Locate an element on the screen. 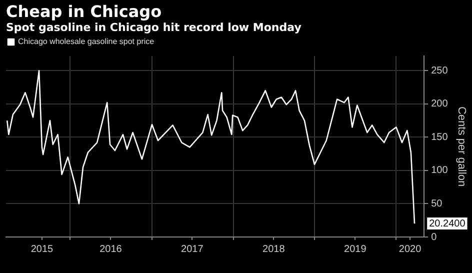 The width and height of the screenshot is (472, 273). chart-subtitle: Spot gasoline in Chicago hit record low Monday is located at coordinates (154, 27).